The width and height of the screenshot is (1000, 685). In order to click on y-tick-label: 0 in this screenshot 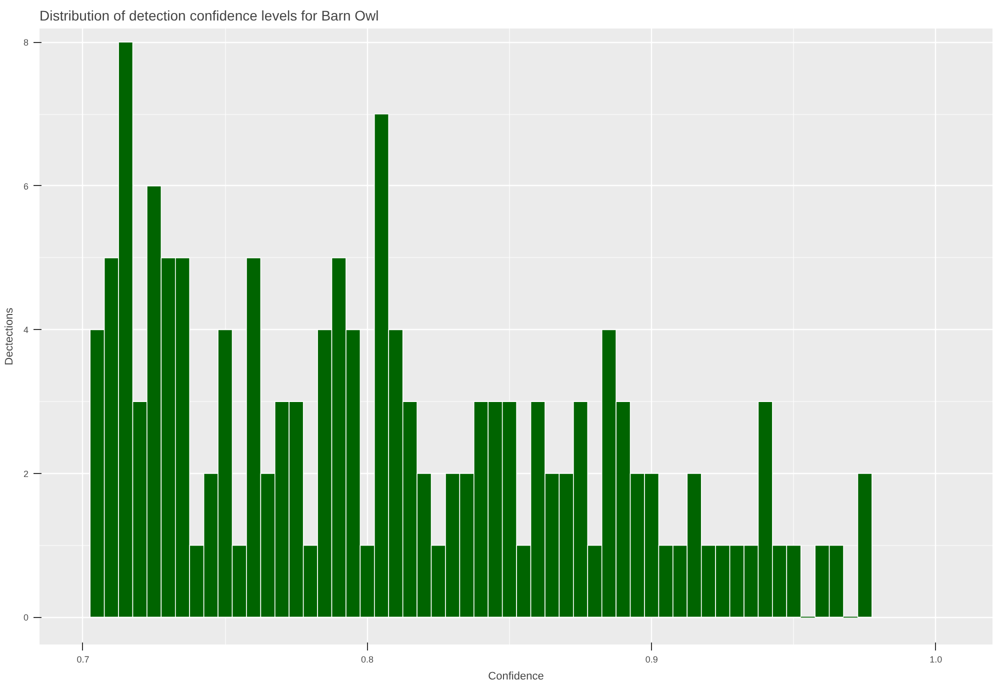, I will do `click(26, 617)`.